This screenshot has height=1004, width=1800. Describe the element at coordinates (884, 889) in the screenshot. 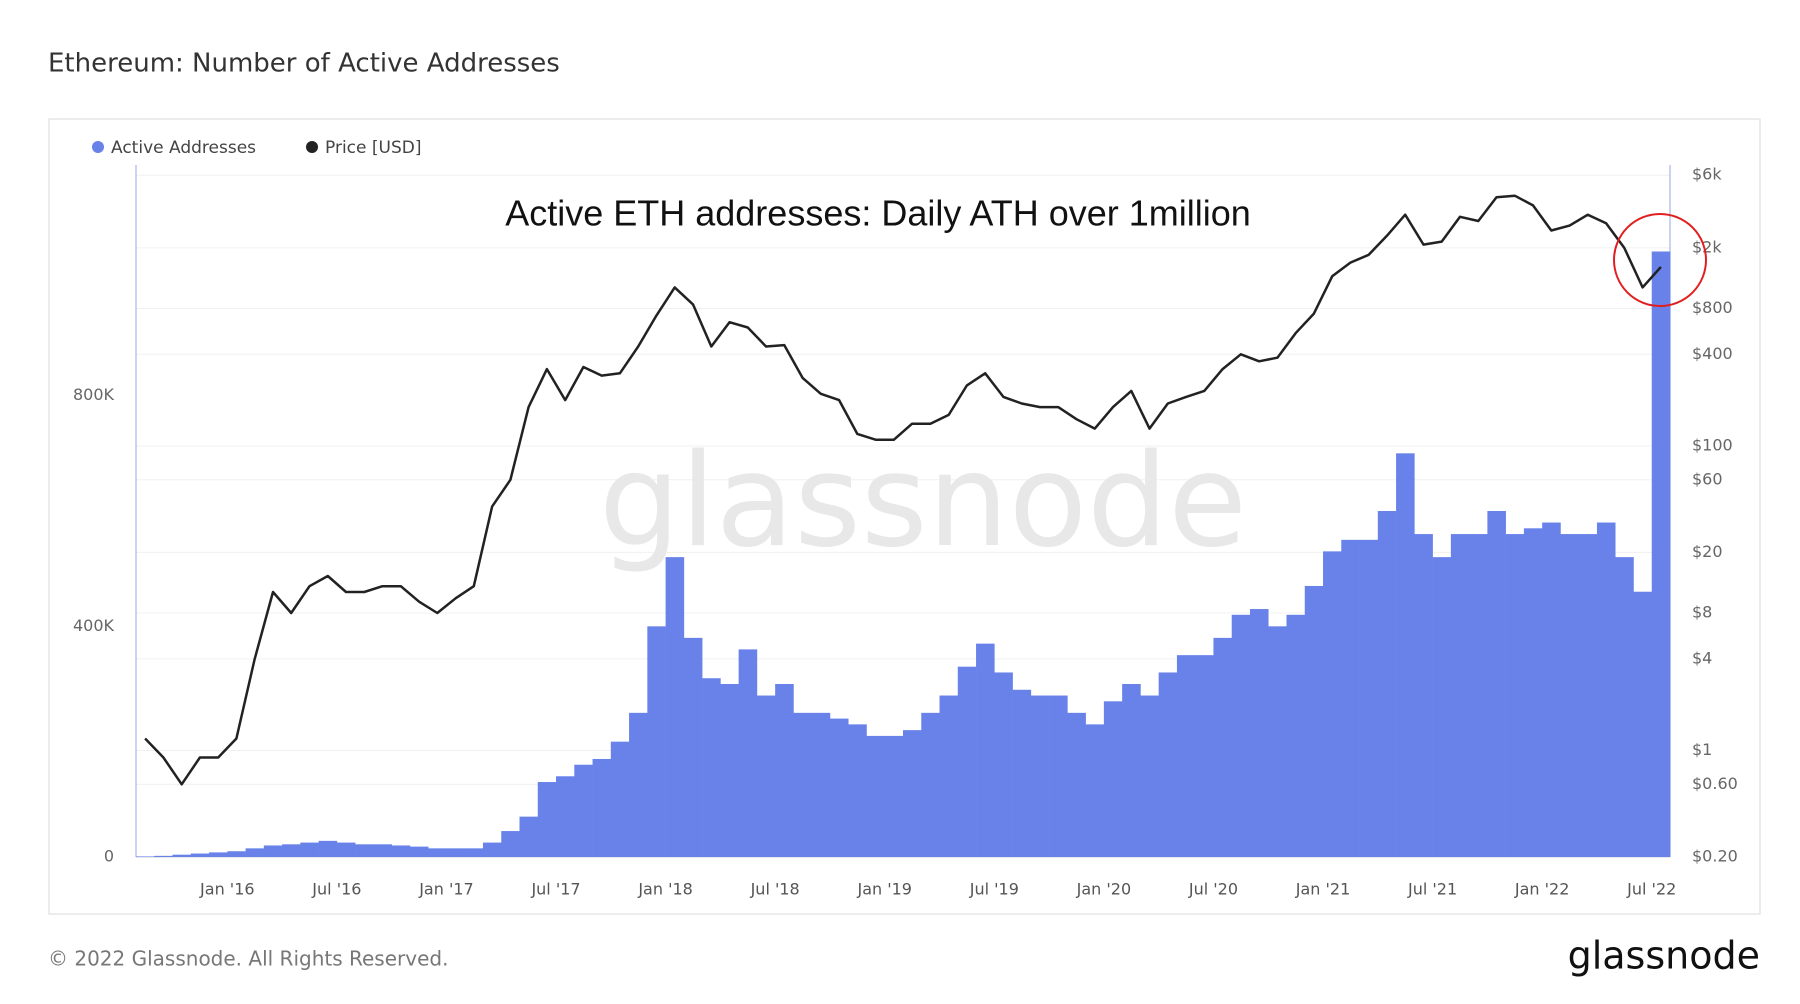

I see `x-tick-label: Jan '19` at that location.